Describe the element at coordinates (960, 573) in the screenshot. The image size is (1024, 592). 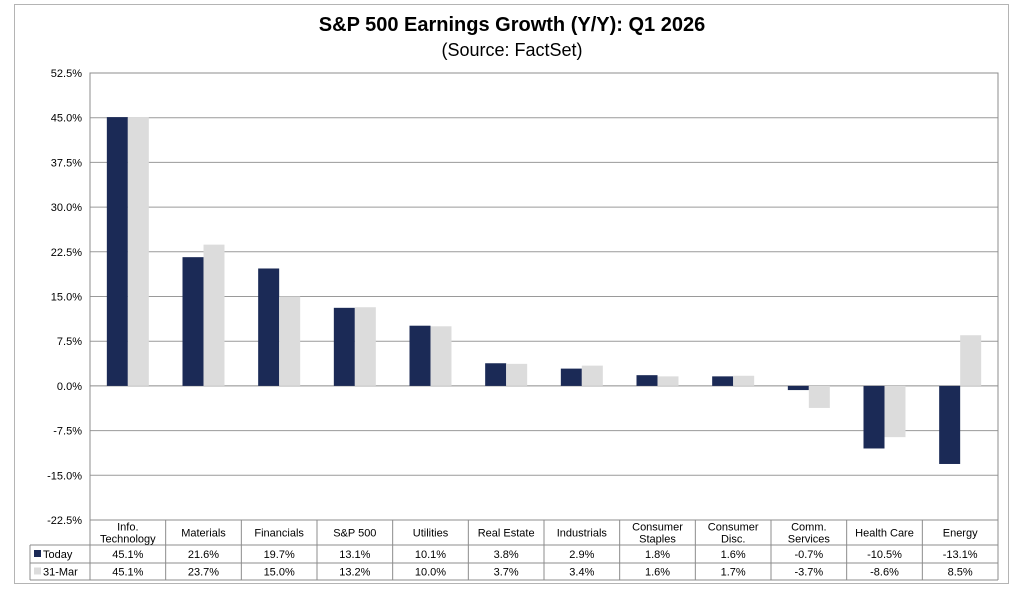
I see `data-label: 8.5%` at that location.